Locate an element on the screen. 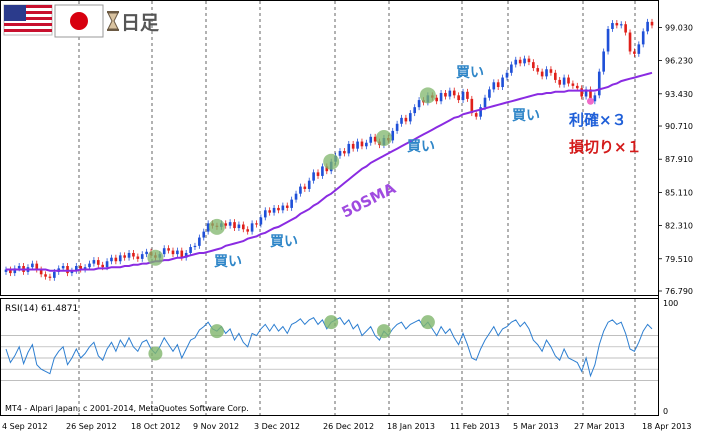 Image resolution: width=701 pixels, height=434 pixels. price-tick-label: 85.110 is located at coordinates (679, 192).